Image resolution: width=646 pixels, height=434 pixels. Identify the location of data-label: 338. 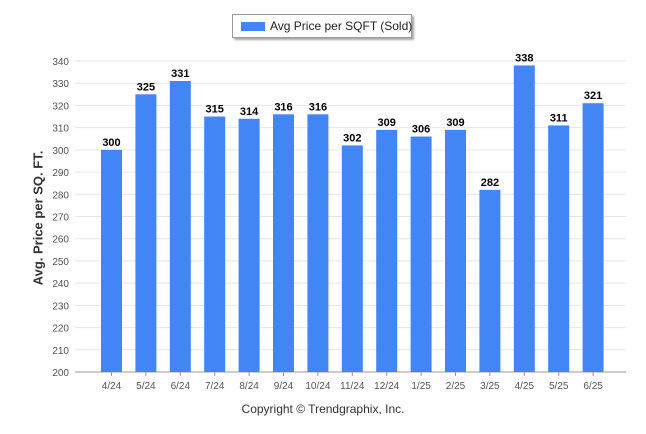
(524, 58).